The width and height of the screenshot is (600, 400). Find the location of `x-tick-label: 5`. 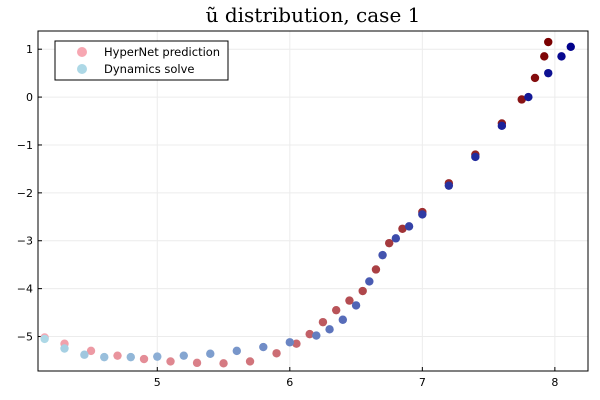

x-tick-label: 5 is located at coordinates (157, 382).